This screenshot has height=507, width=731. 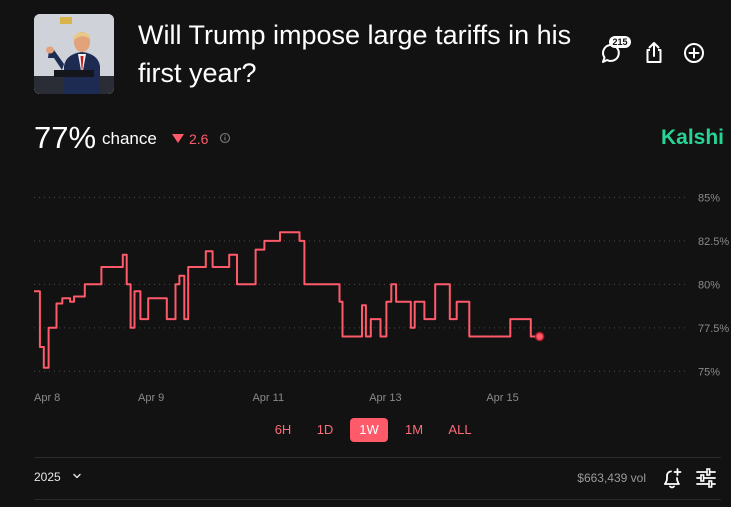 I want to click on tab-6h: 6H, so click(x=283, y=429).